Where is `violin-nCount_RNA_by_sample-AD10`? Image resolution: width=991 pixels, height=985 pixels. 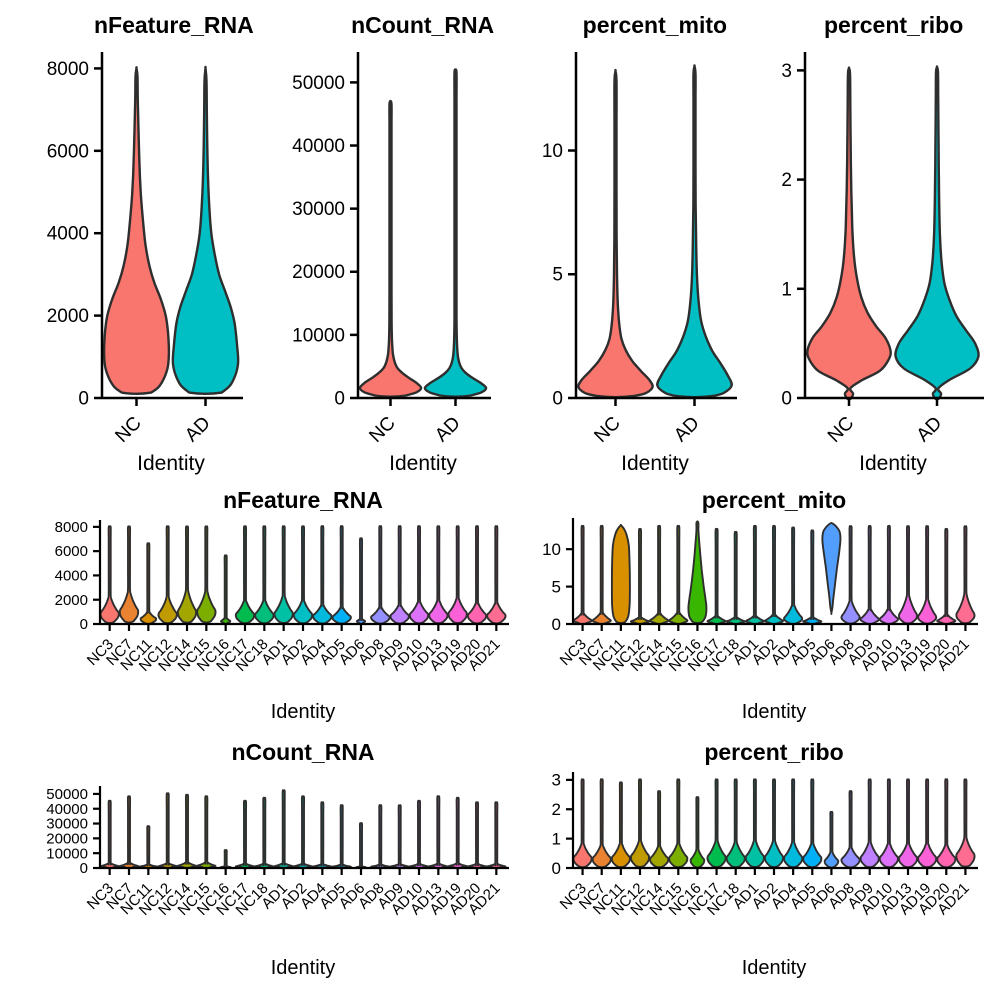
violin-nCount_RNA_by_sample-AD10 is located at coordinates (419, 834).